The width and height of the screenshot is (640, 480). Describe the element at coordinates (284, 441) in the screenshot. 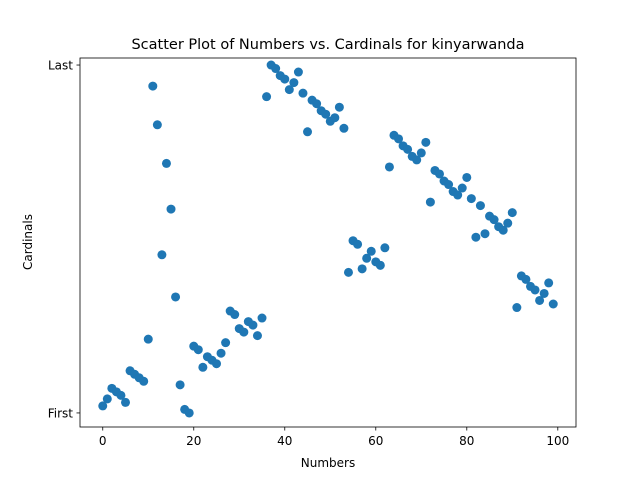

I see `x-tick-label: 40` at that location.